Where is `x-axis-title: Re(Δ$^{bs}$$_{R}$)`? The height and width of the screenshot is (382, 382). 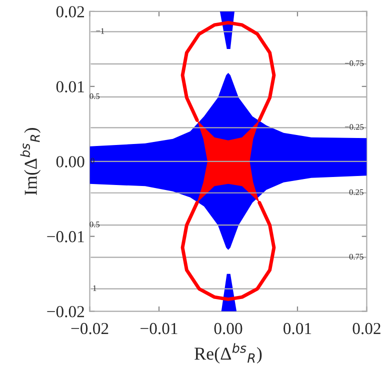 x-axis-title: Re(Δ$^{bs}$$_{R}$) is located at coordinates (228, 353).